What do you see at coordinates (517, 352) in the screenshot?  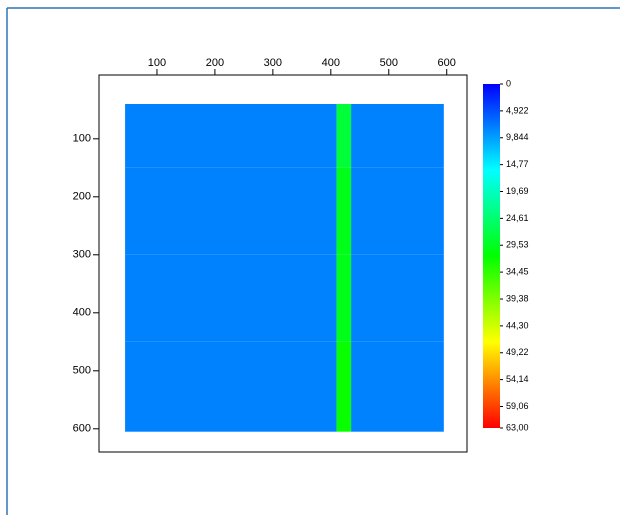 I see `colorbar-tick-label: 49,22` at bounding box center [517, 352].